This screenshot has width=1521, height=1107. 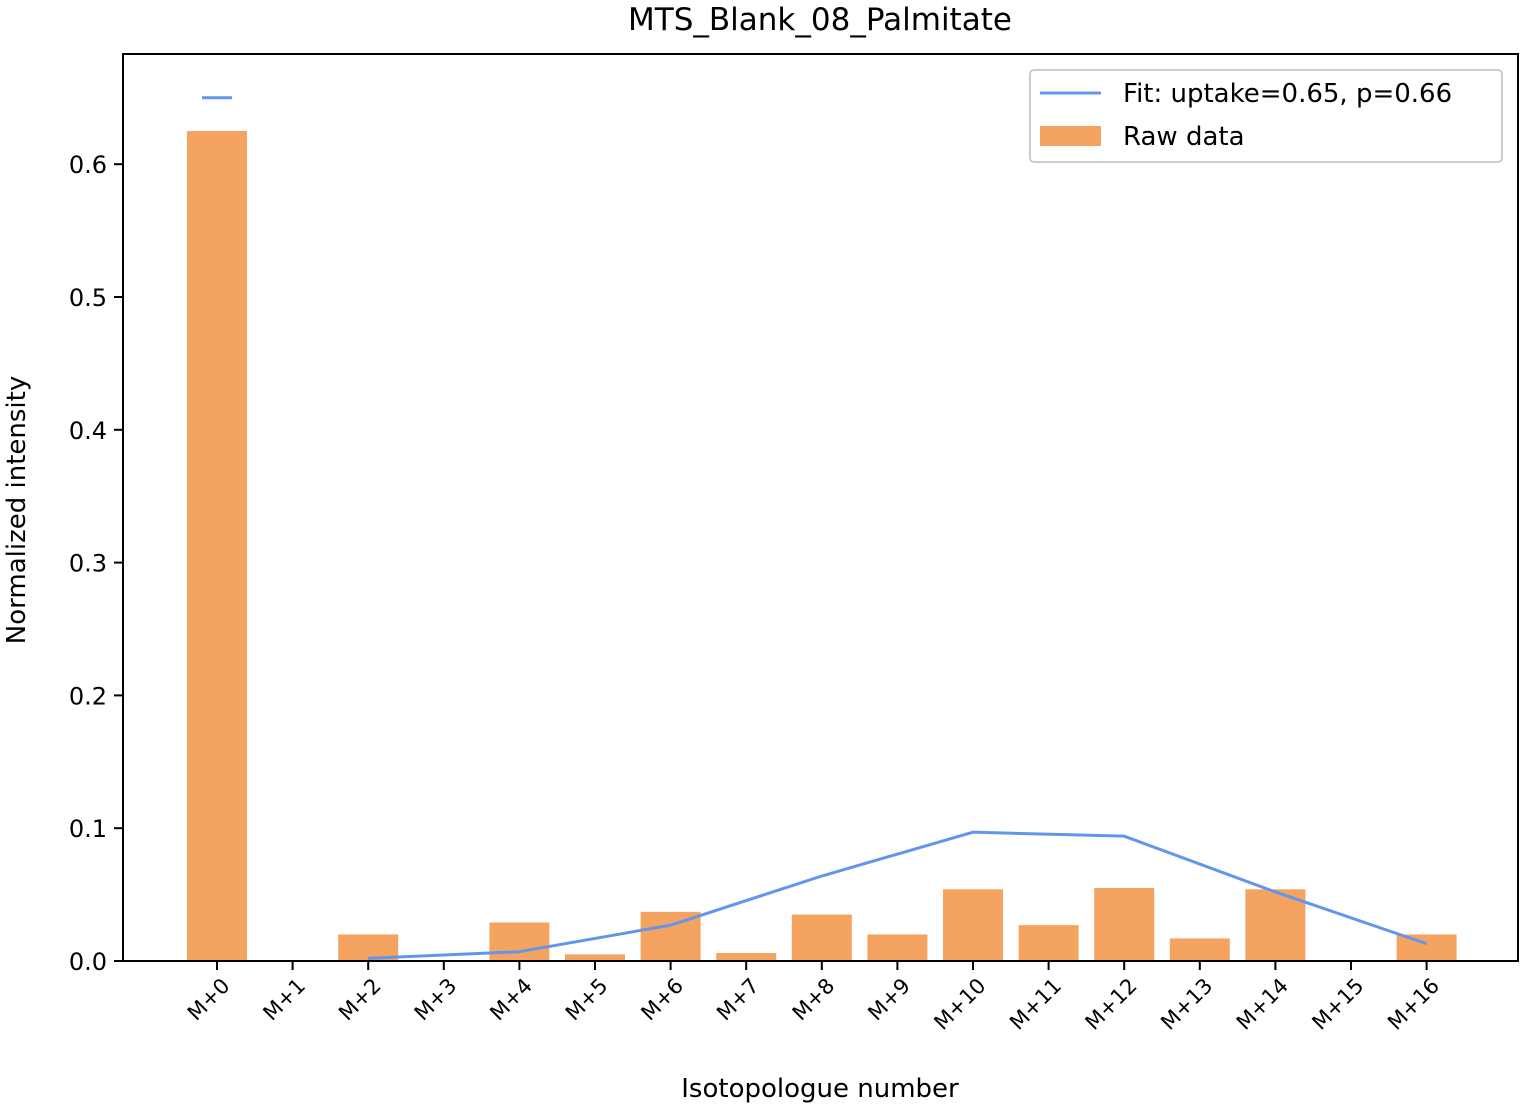 What do you see at coordinates (1111, 1004) in the screenshot?
I see `x-tick-label: M+12` at bounding box center [1111, 1004].